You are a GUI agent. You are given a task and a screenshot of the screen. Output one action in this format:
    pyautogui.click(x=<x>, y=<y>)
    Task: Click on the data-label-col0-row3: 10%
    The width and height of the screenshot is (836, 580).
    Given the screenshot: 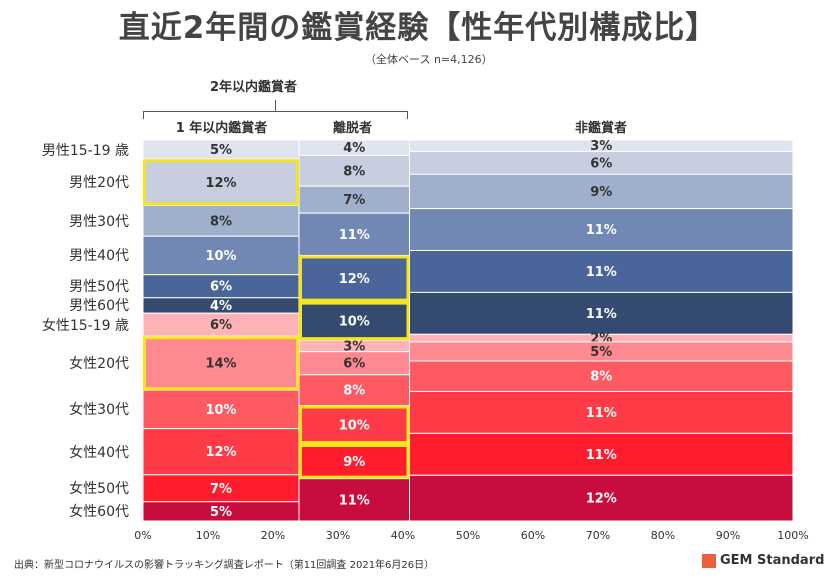 What is the action you would take?
    pyautogui.click(x=220, y=256)
    